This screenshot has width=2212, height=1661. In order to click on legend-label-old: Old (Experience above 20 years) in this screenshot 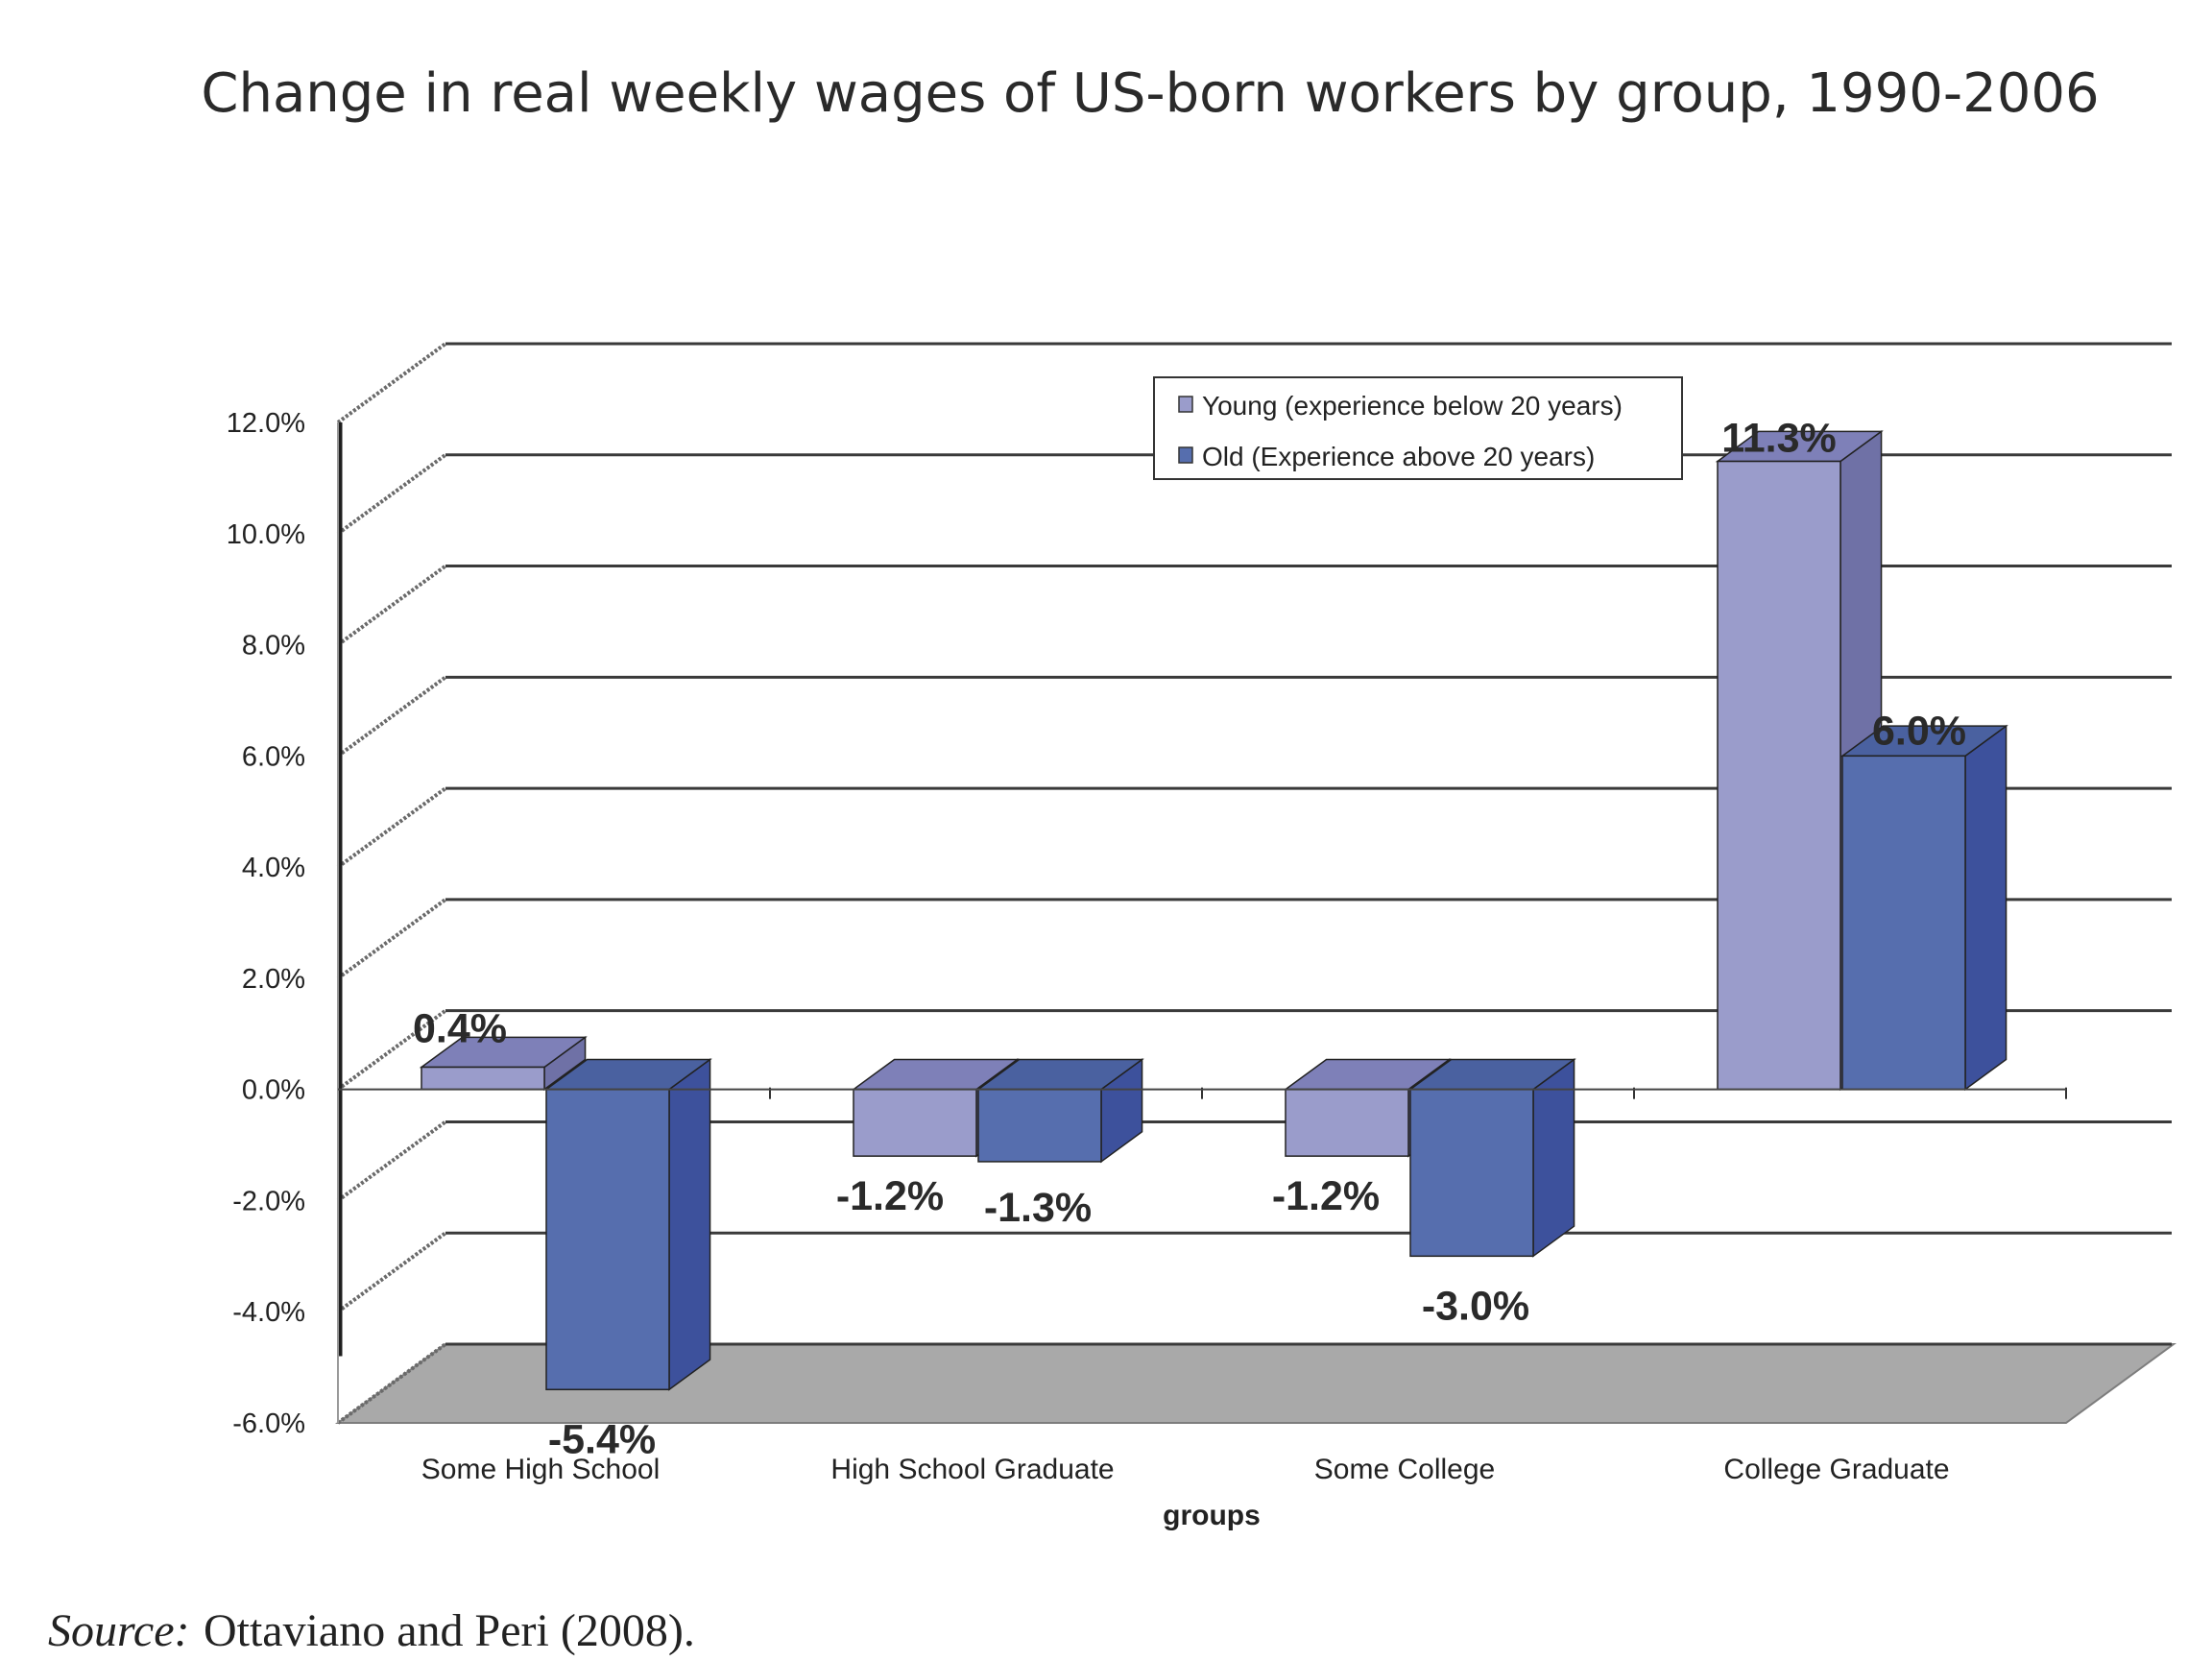, I will do `click(1398, 457)`.